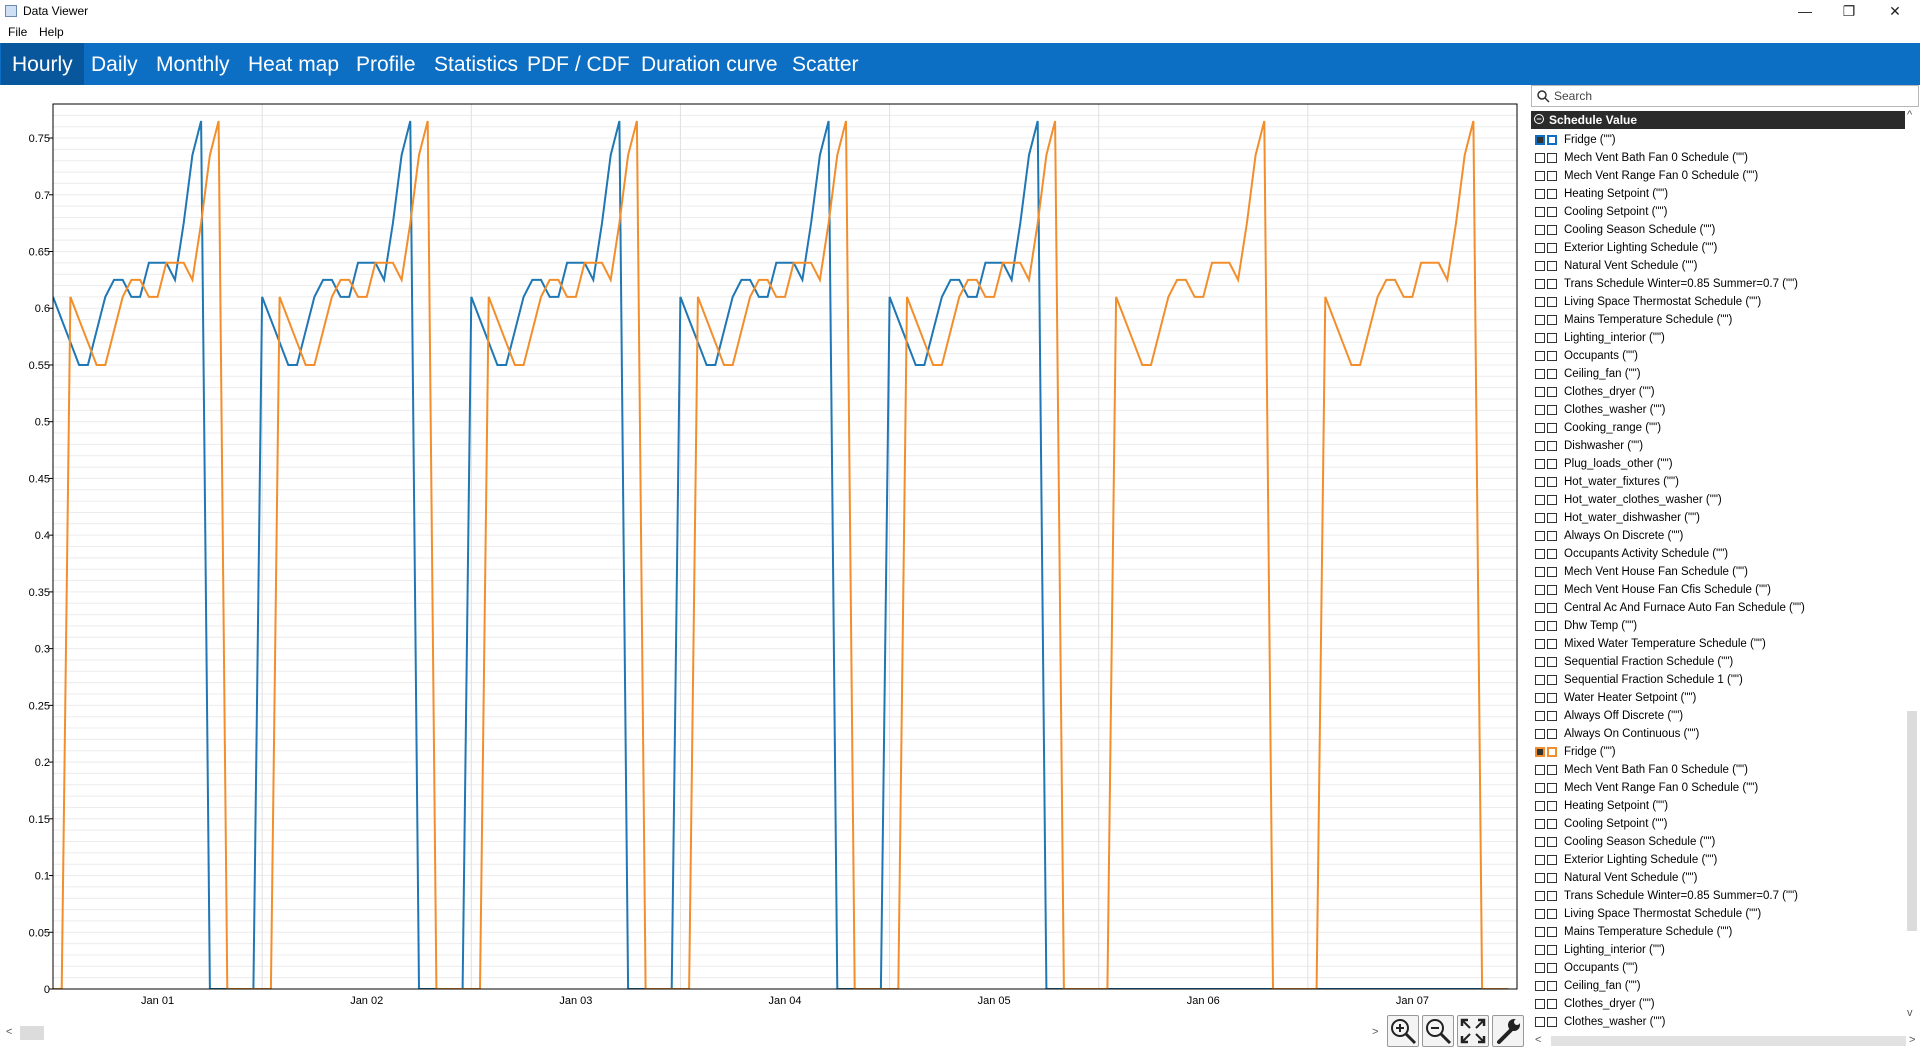  Describe the element at coordinates (1805, 11) in the screenshot. I see `minimize-button: —` at that location.